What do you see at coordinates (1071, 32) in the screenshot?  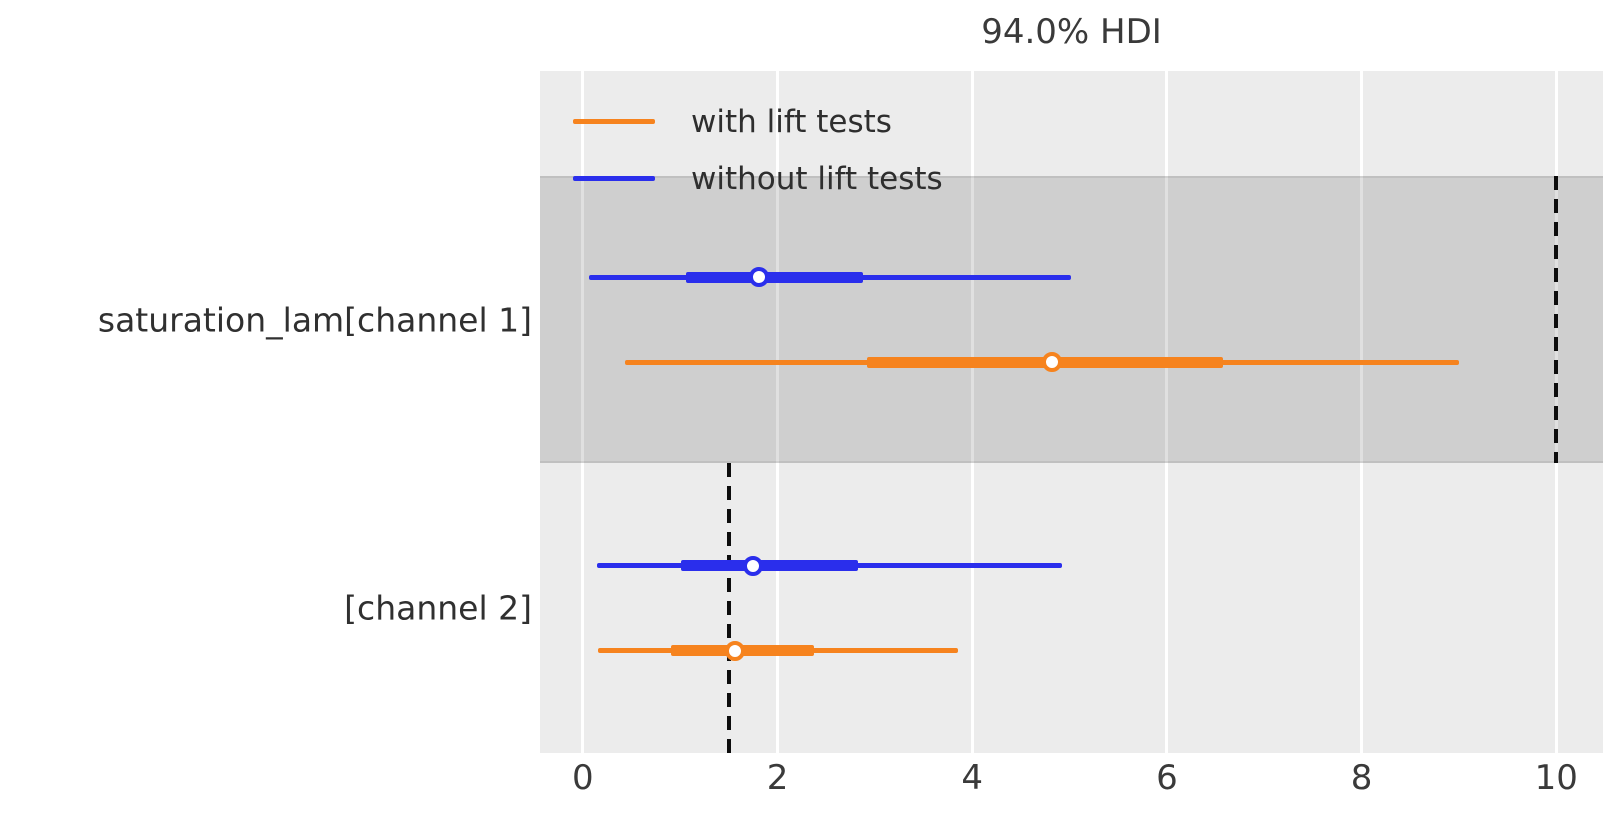 I see `chart-title: 94.0% HDI` at bounding box center [1071, 32].